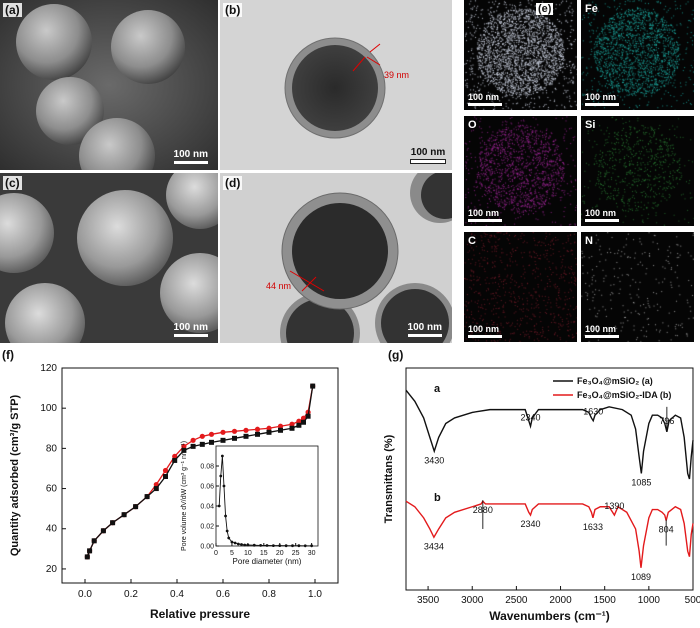  I want to click on eds-element-label: Fe, so click(591, 9).